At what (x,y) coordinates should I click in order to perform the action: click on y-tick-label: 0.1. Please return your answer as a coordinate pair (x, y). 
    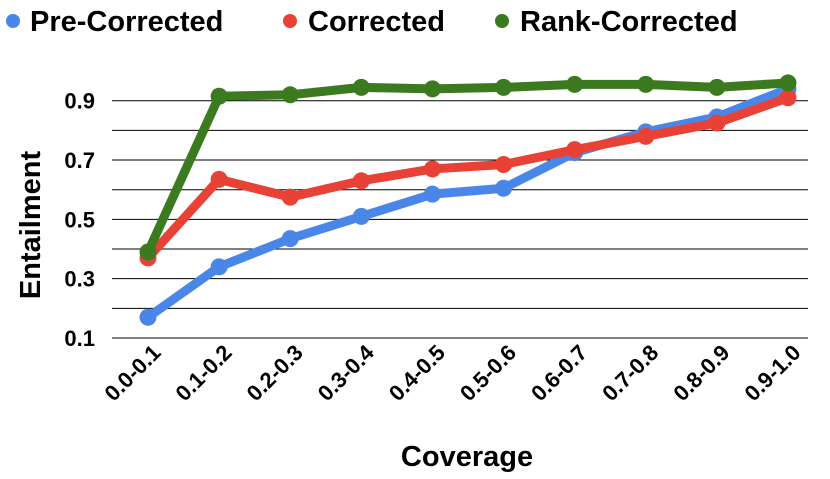
    Looking at the image, I should click on (79, 338).